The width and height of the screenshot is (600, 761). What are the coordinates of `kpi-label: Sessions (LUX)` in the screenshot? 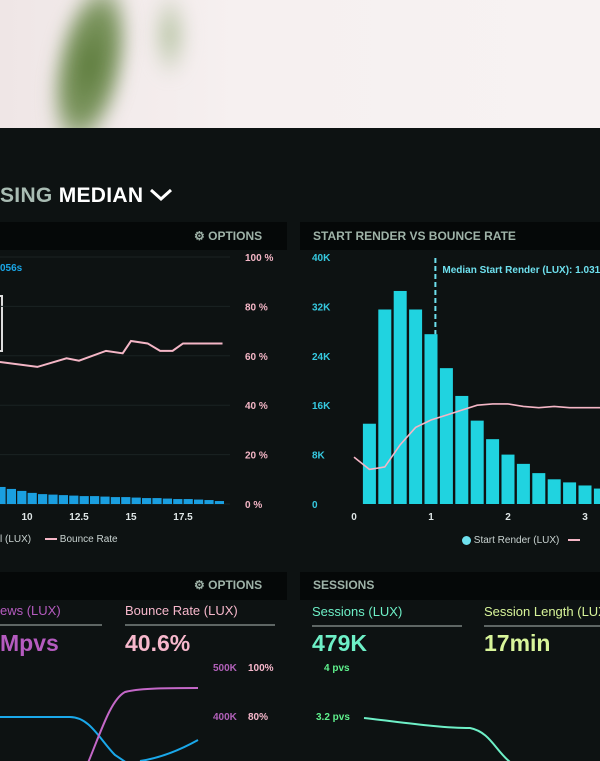 It's located at (357, 611).